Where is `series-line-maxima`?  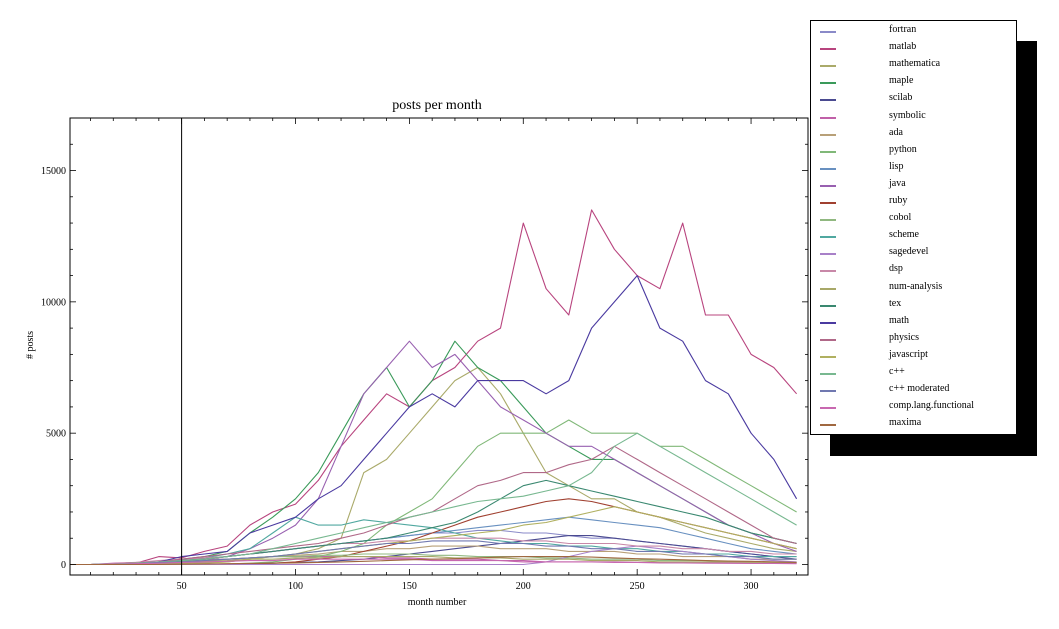 series-line-maxima is located at coordinates (433, 561).